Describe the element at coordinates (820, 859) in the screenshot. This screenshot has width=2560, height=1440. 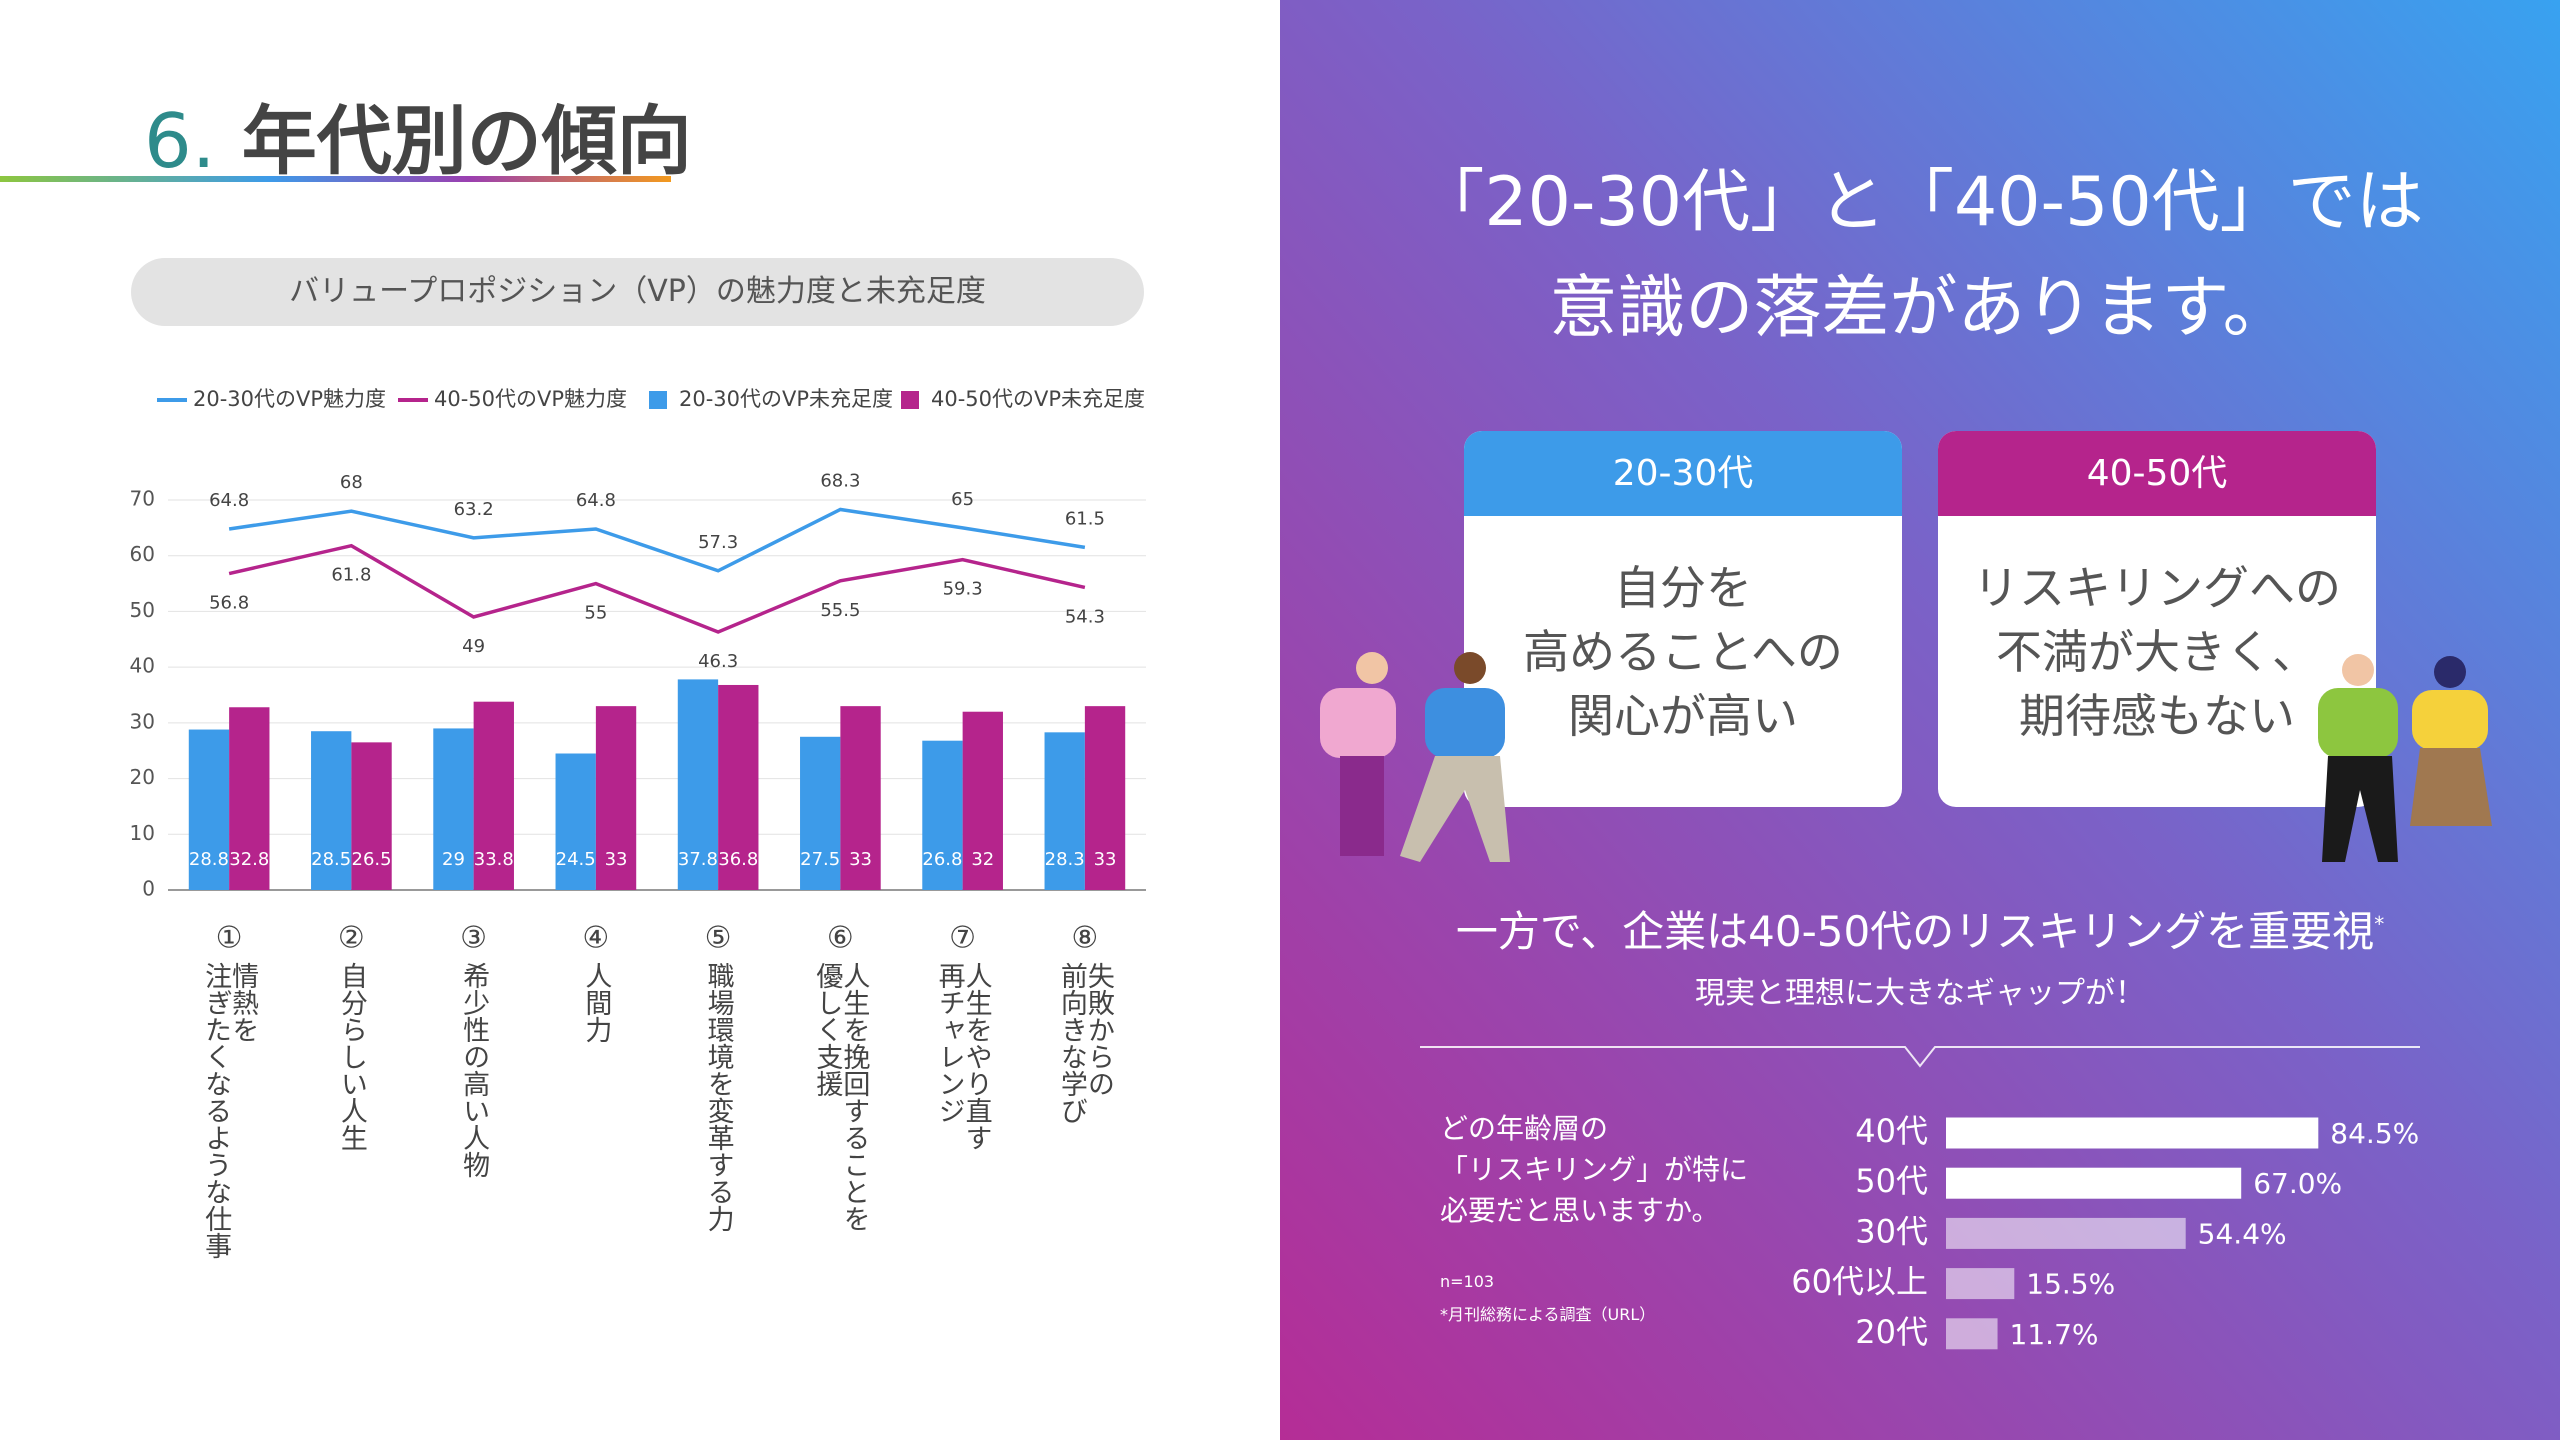
I see `bar-value-label: 27.5` at that location.